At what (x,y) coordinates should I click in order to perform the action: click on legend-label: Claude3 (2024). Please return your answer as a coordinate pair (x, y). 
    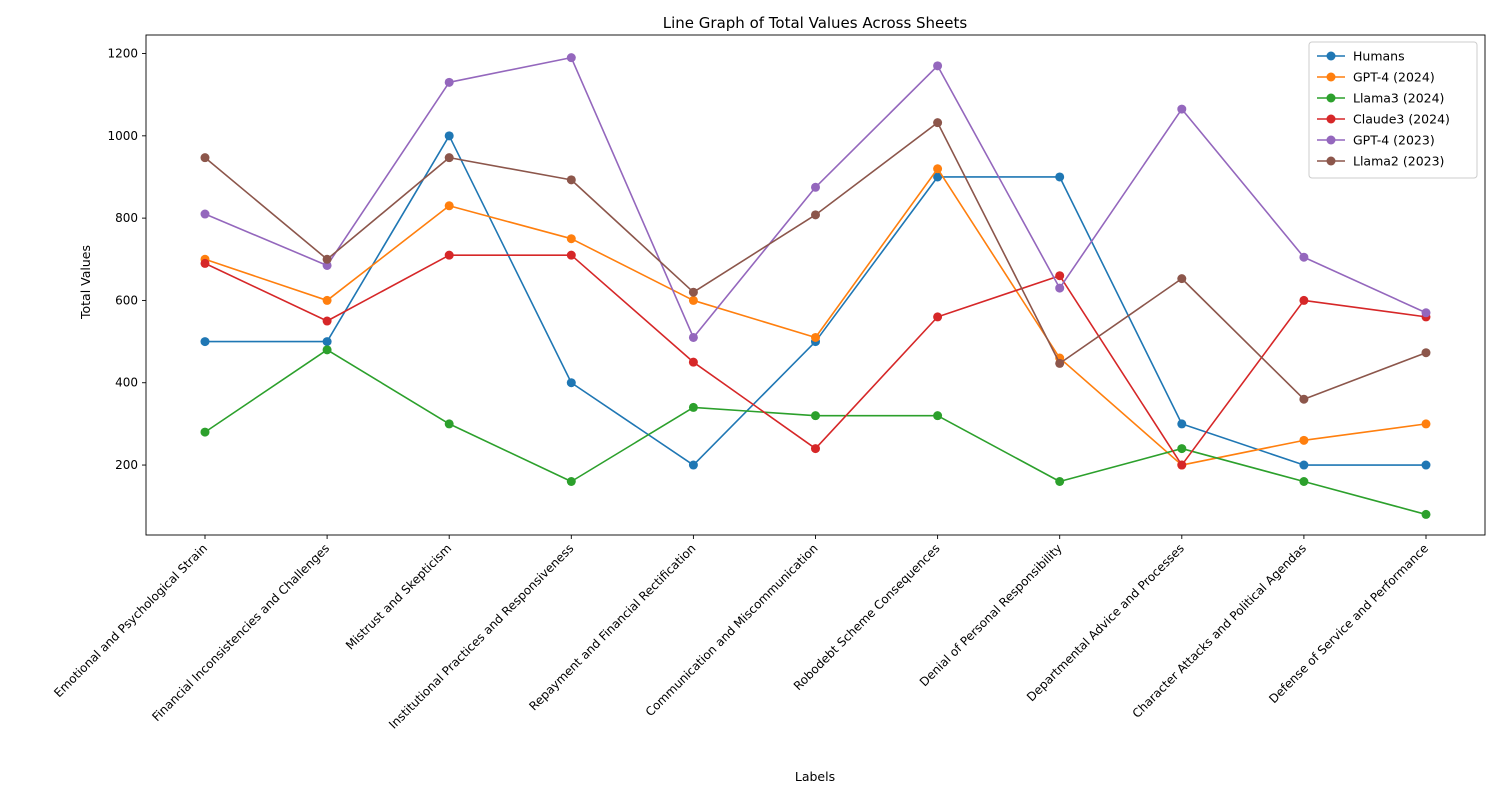
    Looking at the image, I should click on (1401, 119).